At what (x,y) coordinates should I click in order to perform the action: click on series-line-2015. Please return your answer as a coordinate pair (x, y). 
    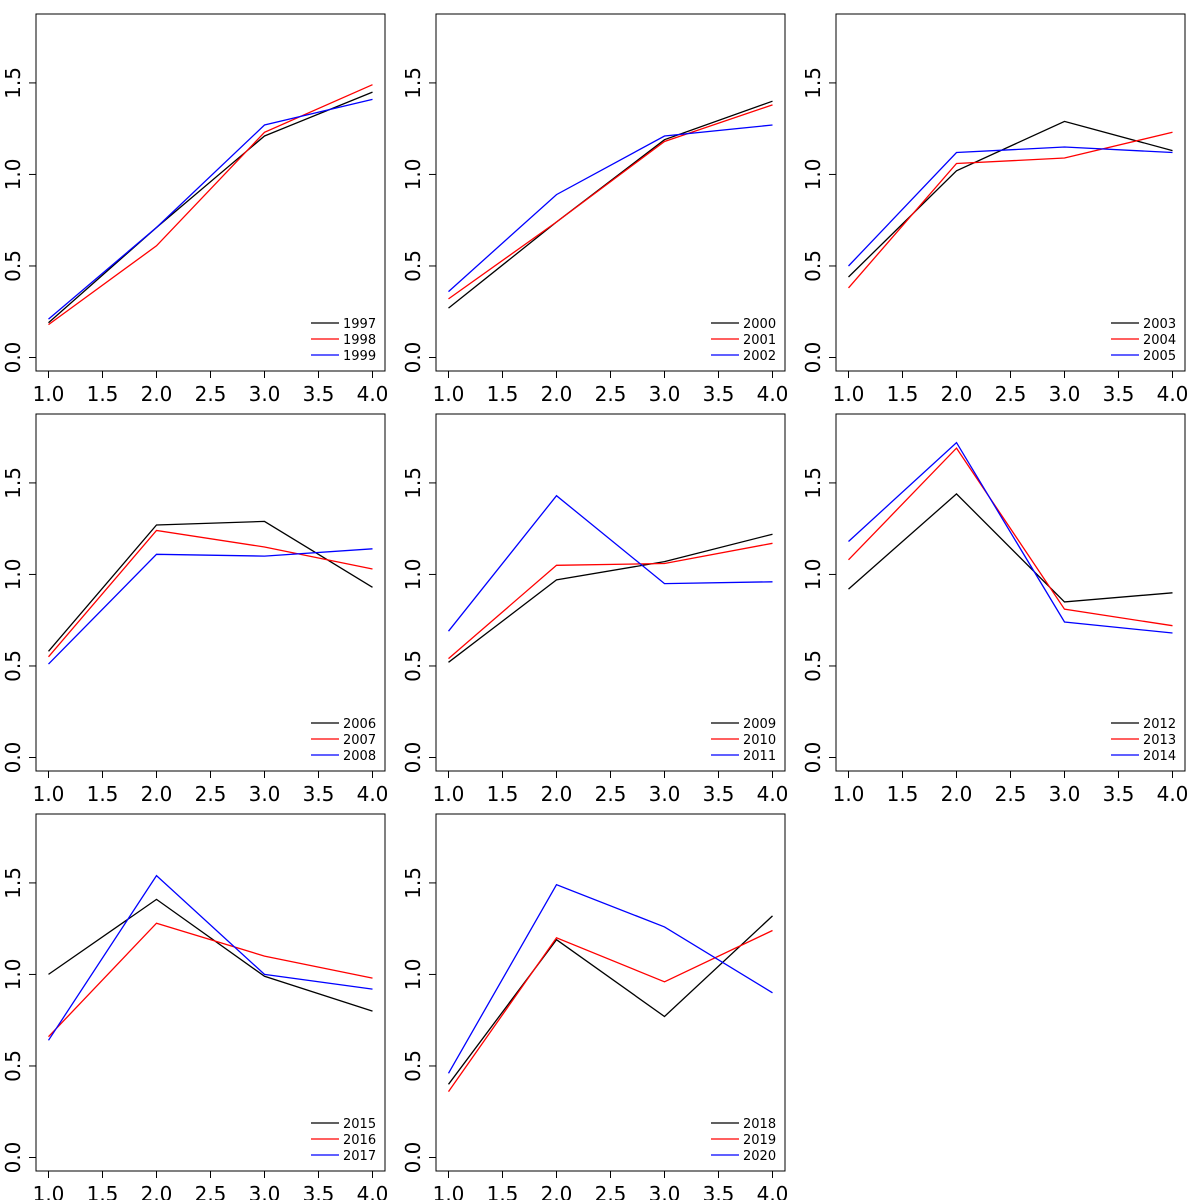
    Looking at the image, I should click on (210, 955).